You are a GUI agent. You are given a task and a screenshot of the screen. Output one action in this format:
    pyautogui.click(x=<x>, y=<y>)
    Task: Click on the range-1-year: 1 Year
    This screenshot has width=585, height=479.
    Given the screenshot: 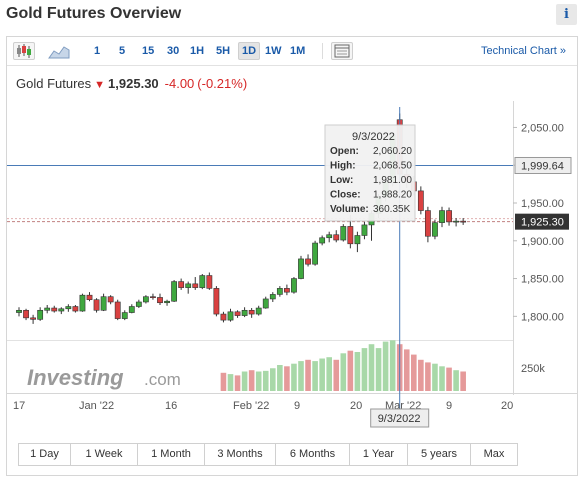 What is the action you would take?
    pyautogui.click(x=379, y=454)
    